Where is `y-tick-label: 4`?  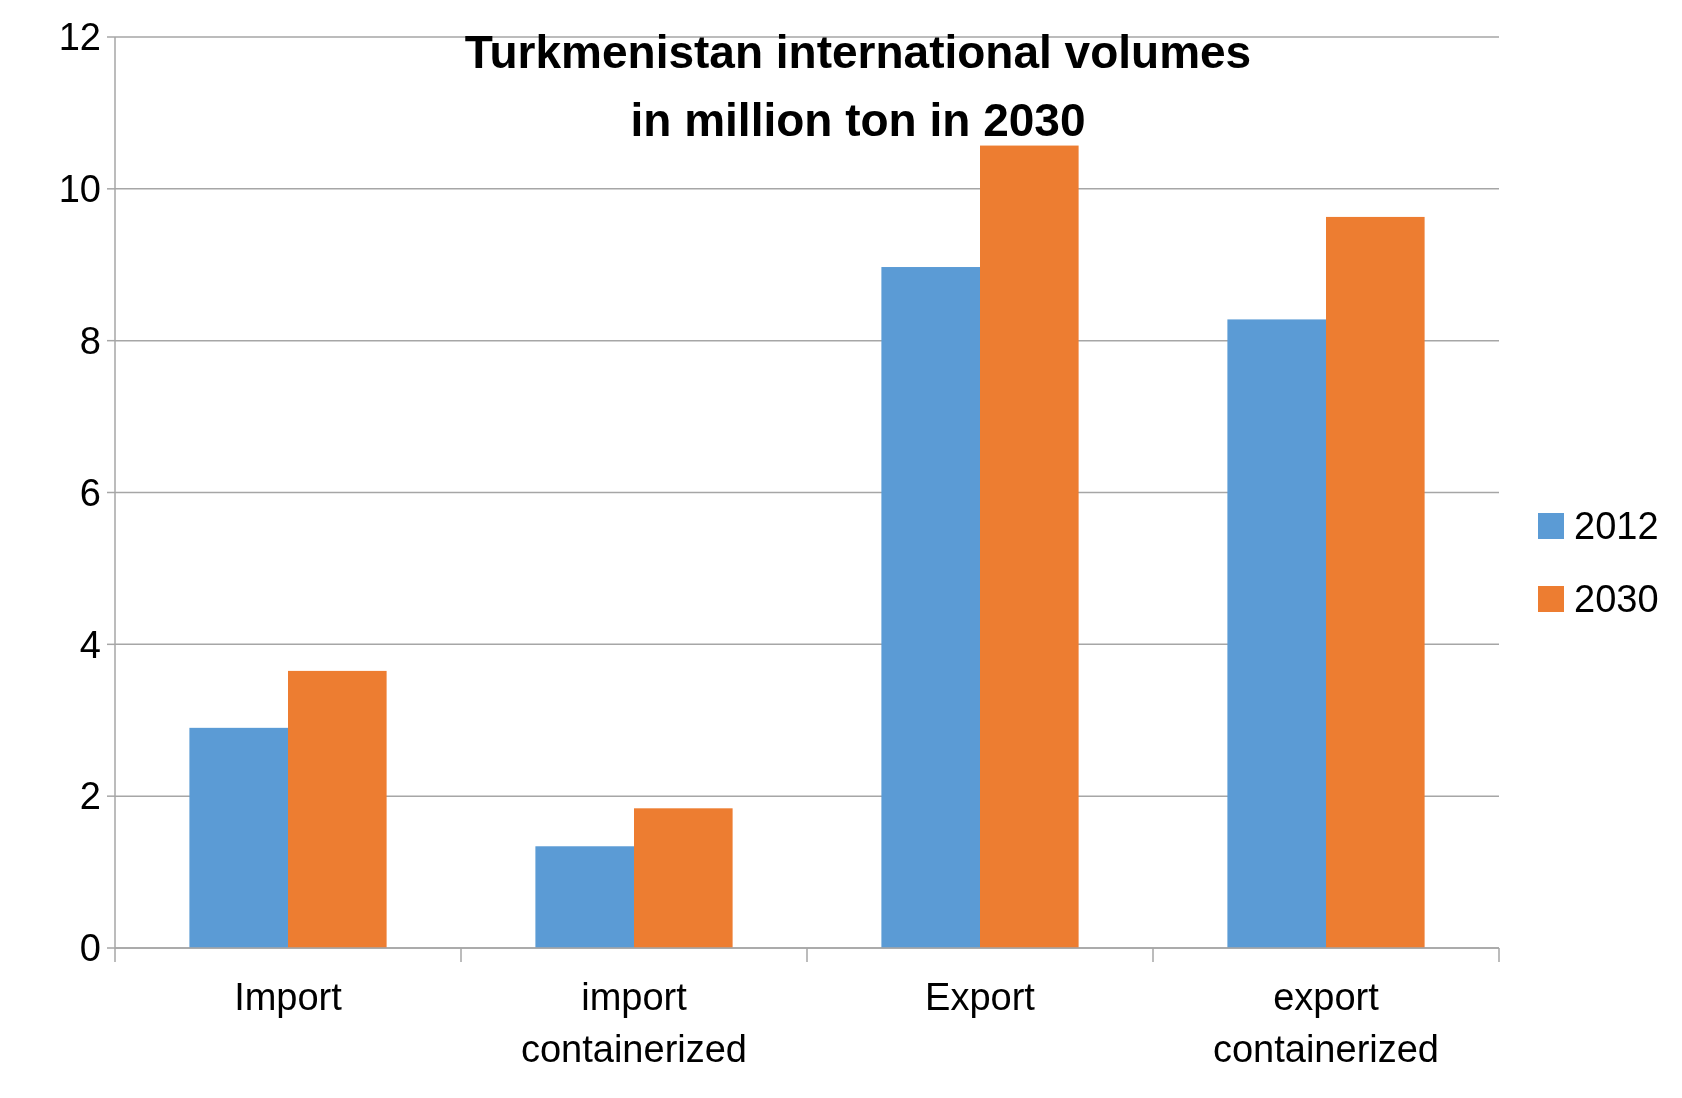
y-tick-label: 4 is located at coordinates (90, 644).